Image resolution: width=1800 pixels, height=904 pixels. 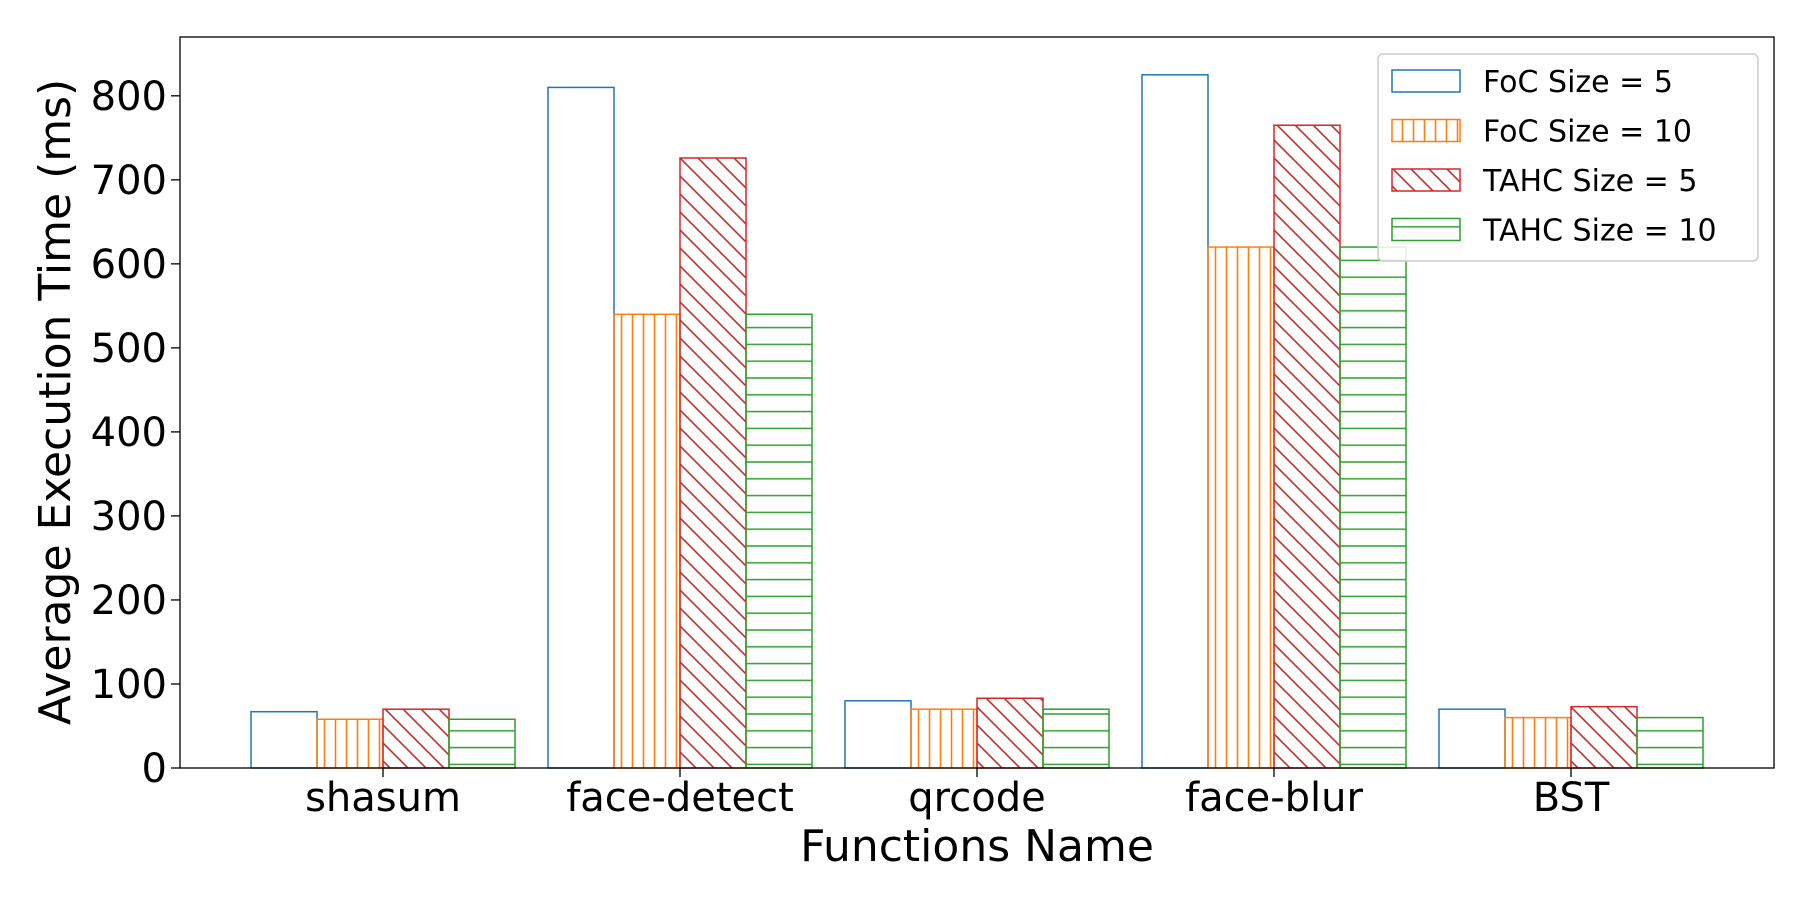 What do you see at coordinates (976, 798) in the screenshot?
I see `x-tick-label-qrcode: qrcode` at bounding box center [976, 798].